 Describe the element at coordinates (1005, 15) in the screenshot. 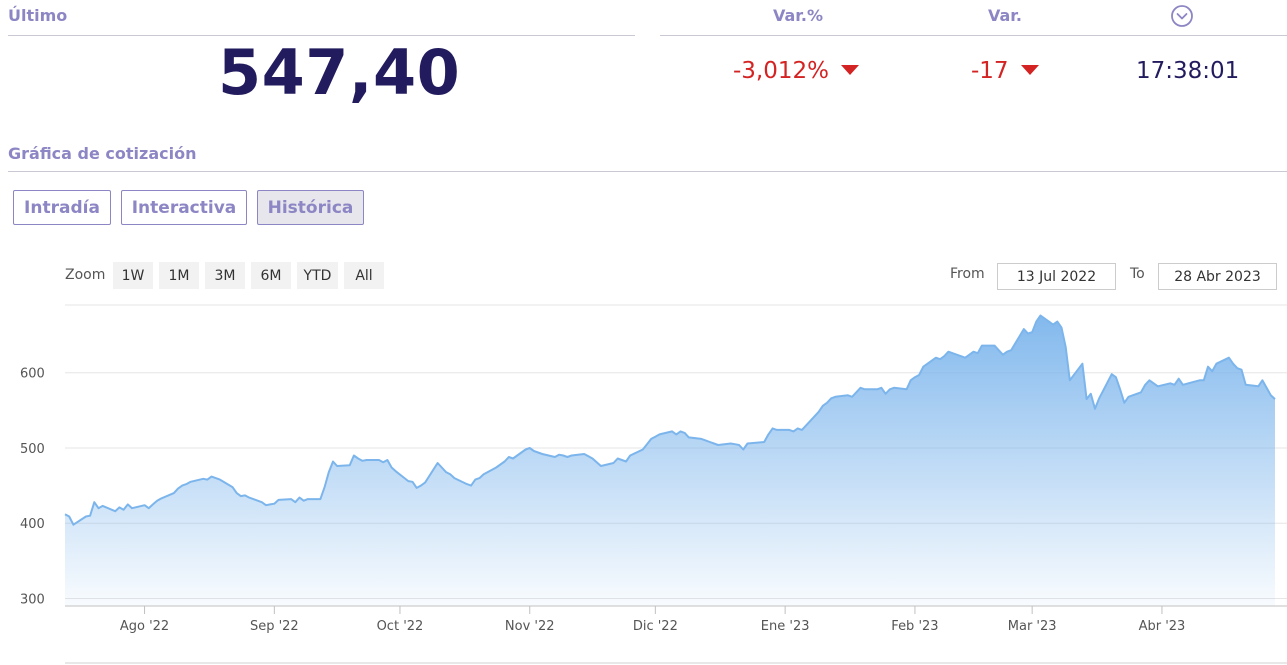

I see `var-label: Var.` at that location.